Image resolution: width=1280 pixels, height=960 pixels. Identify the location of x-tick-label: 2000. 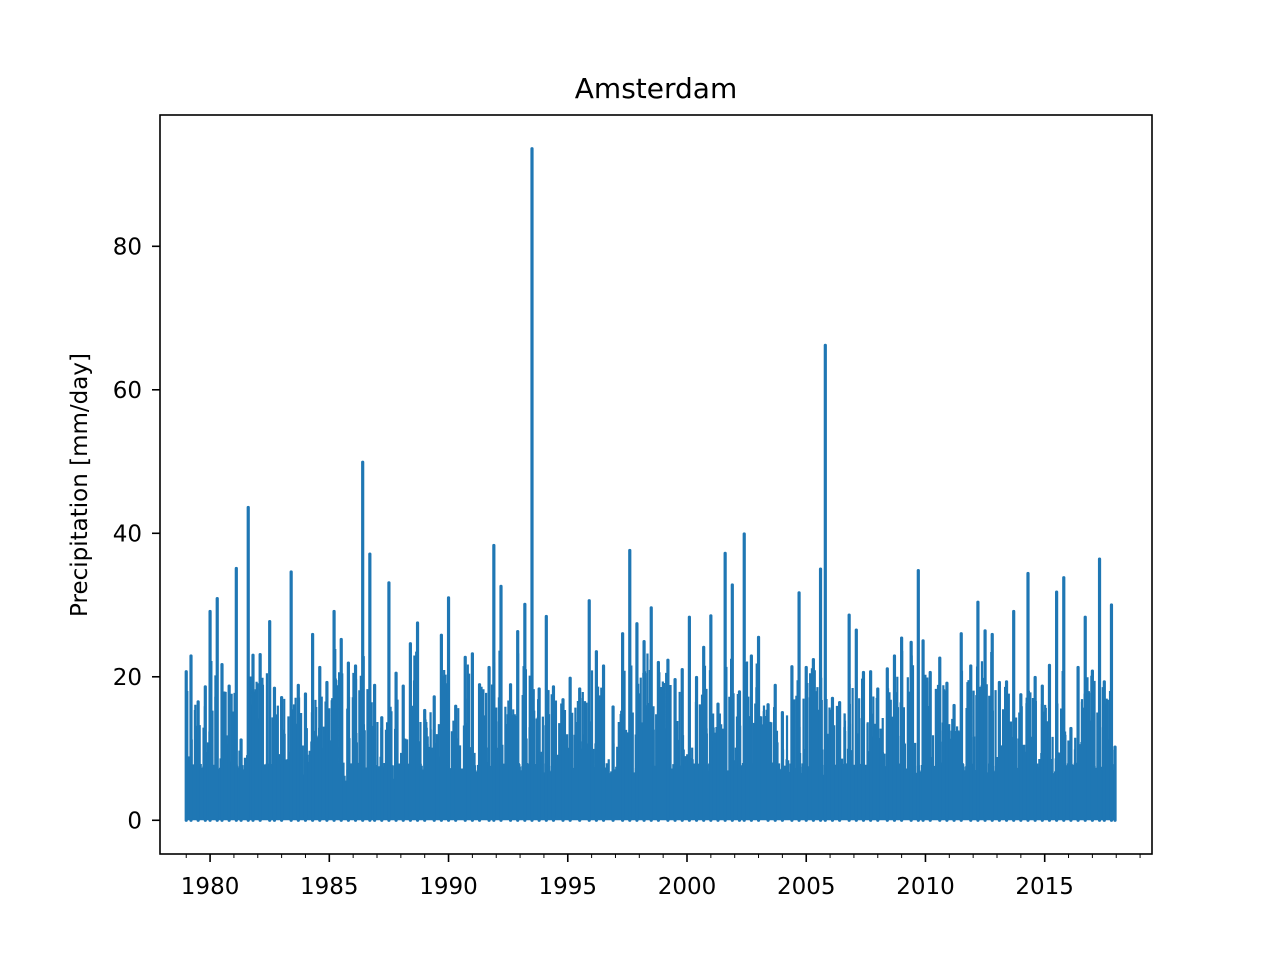
(687, 887).